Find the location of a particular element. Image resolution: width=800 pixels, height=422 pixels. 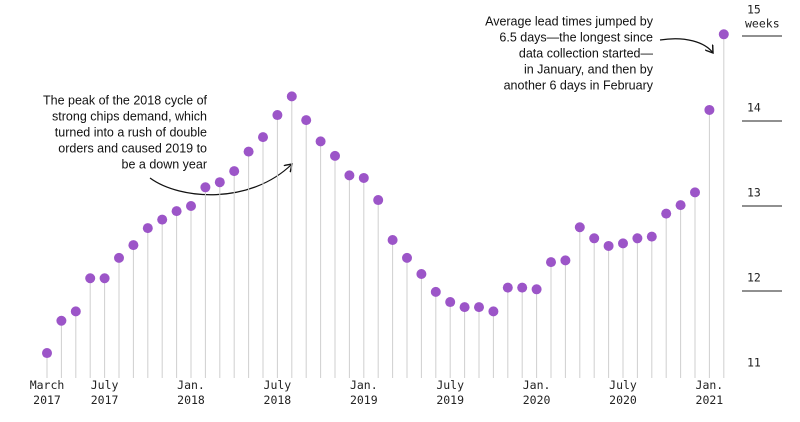

annotation: turned into a rush of double is located at coordinates (131, 132).